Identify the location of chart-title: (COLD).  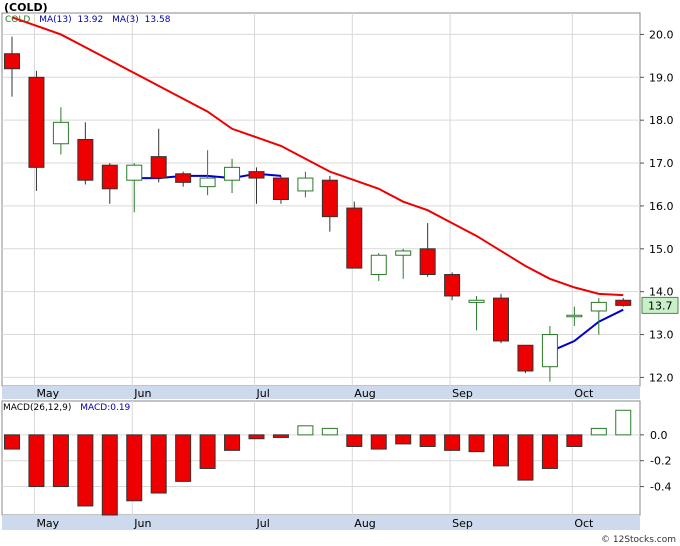
(26, 7).